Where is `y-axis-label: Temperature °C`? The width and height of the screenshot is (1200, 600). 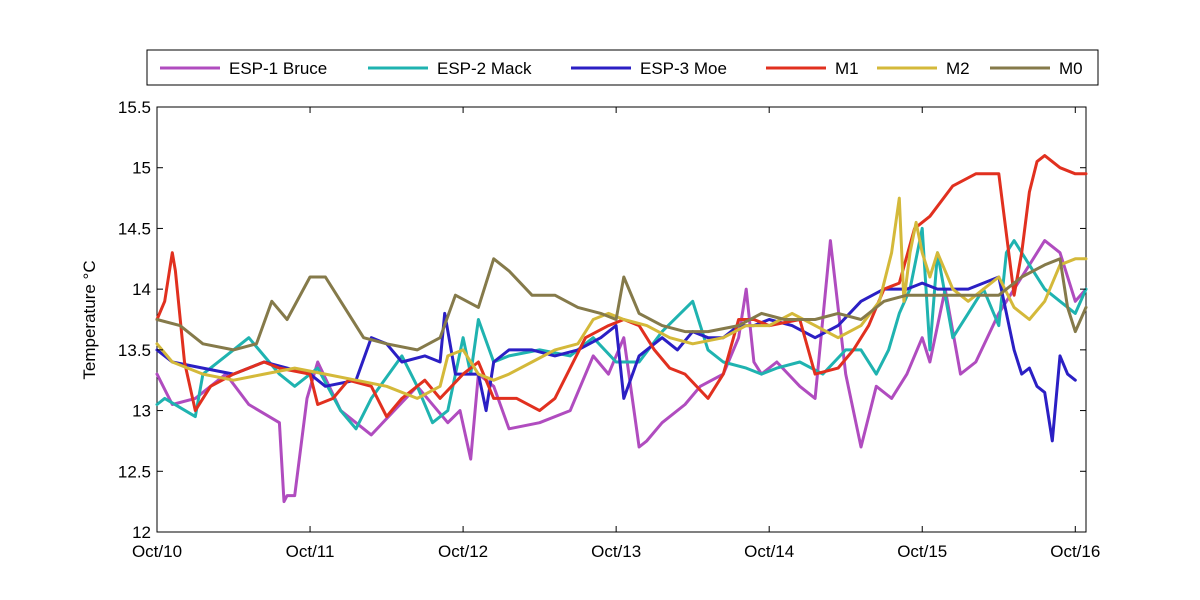 y-axis-label: Temperature °C is located at coordinates (89, 319).